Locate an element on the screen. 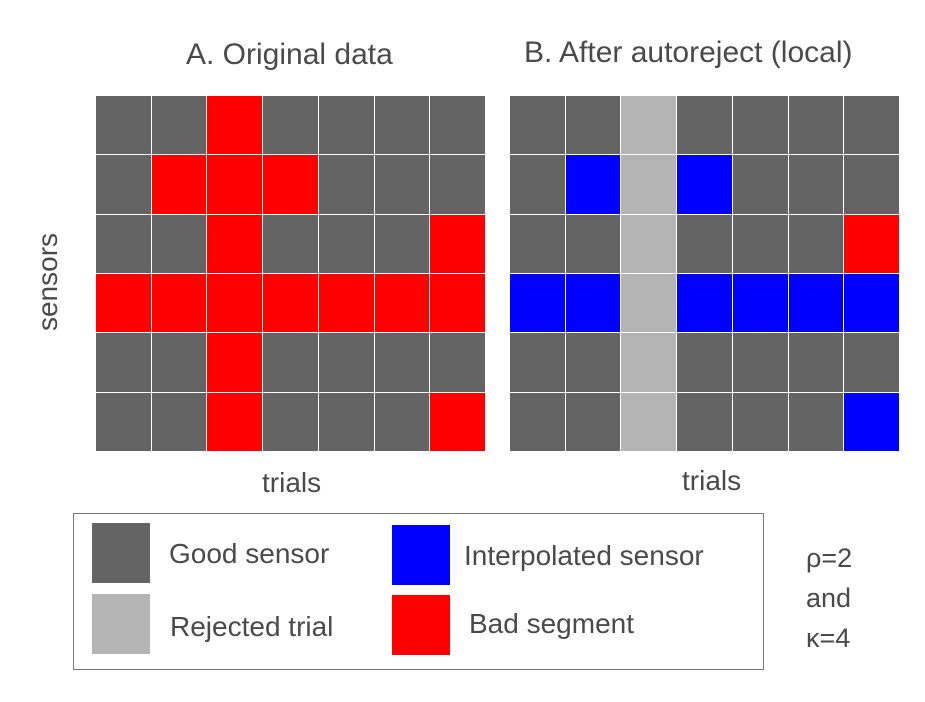  legend-swatch-rejected is located at coordinates (121, 624).